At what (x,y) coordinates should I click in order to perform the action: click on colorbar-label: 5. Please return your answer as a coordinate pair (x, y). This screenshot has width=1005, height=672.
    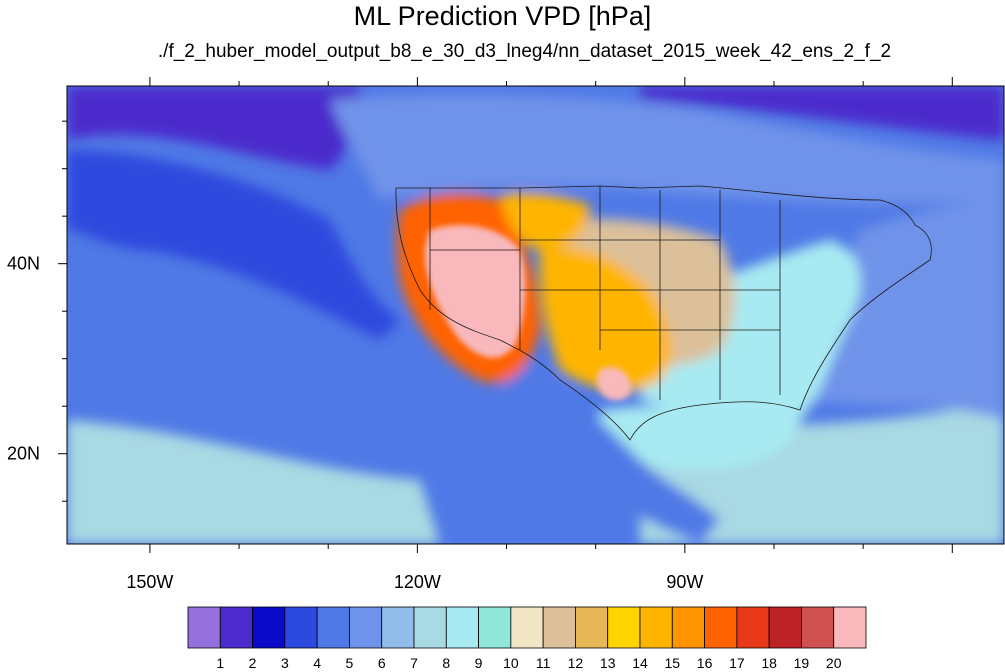
    Looking at the image, I should click on (350, 663).